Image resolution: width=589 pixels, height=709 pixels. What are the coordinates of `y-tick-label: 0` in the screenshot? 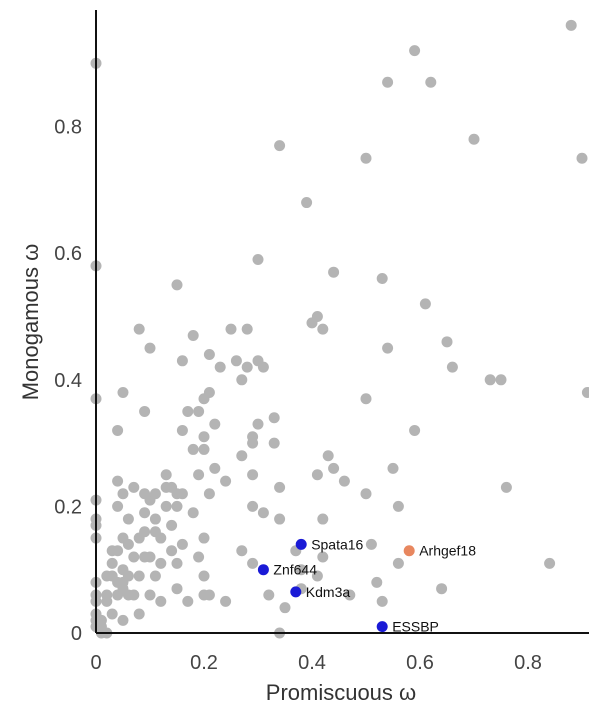 It's located at (76, 634).